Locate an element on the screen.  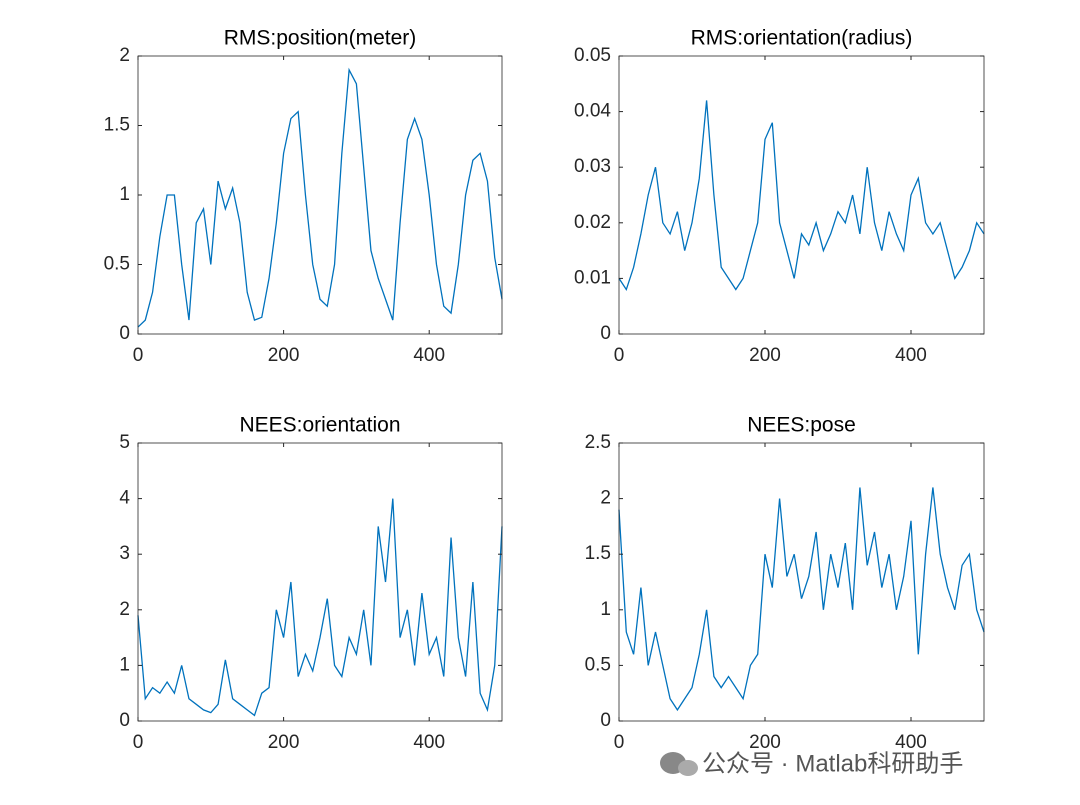
y-tick-label: 0.05 is located at coordinates (592, 55).